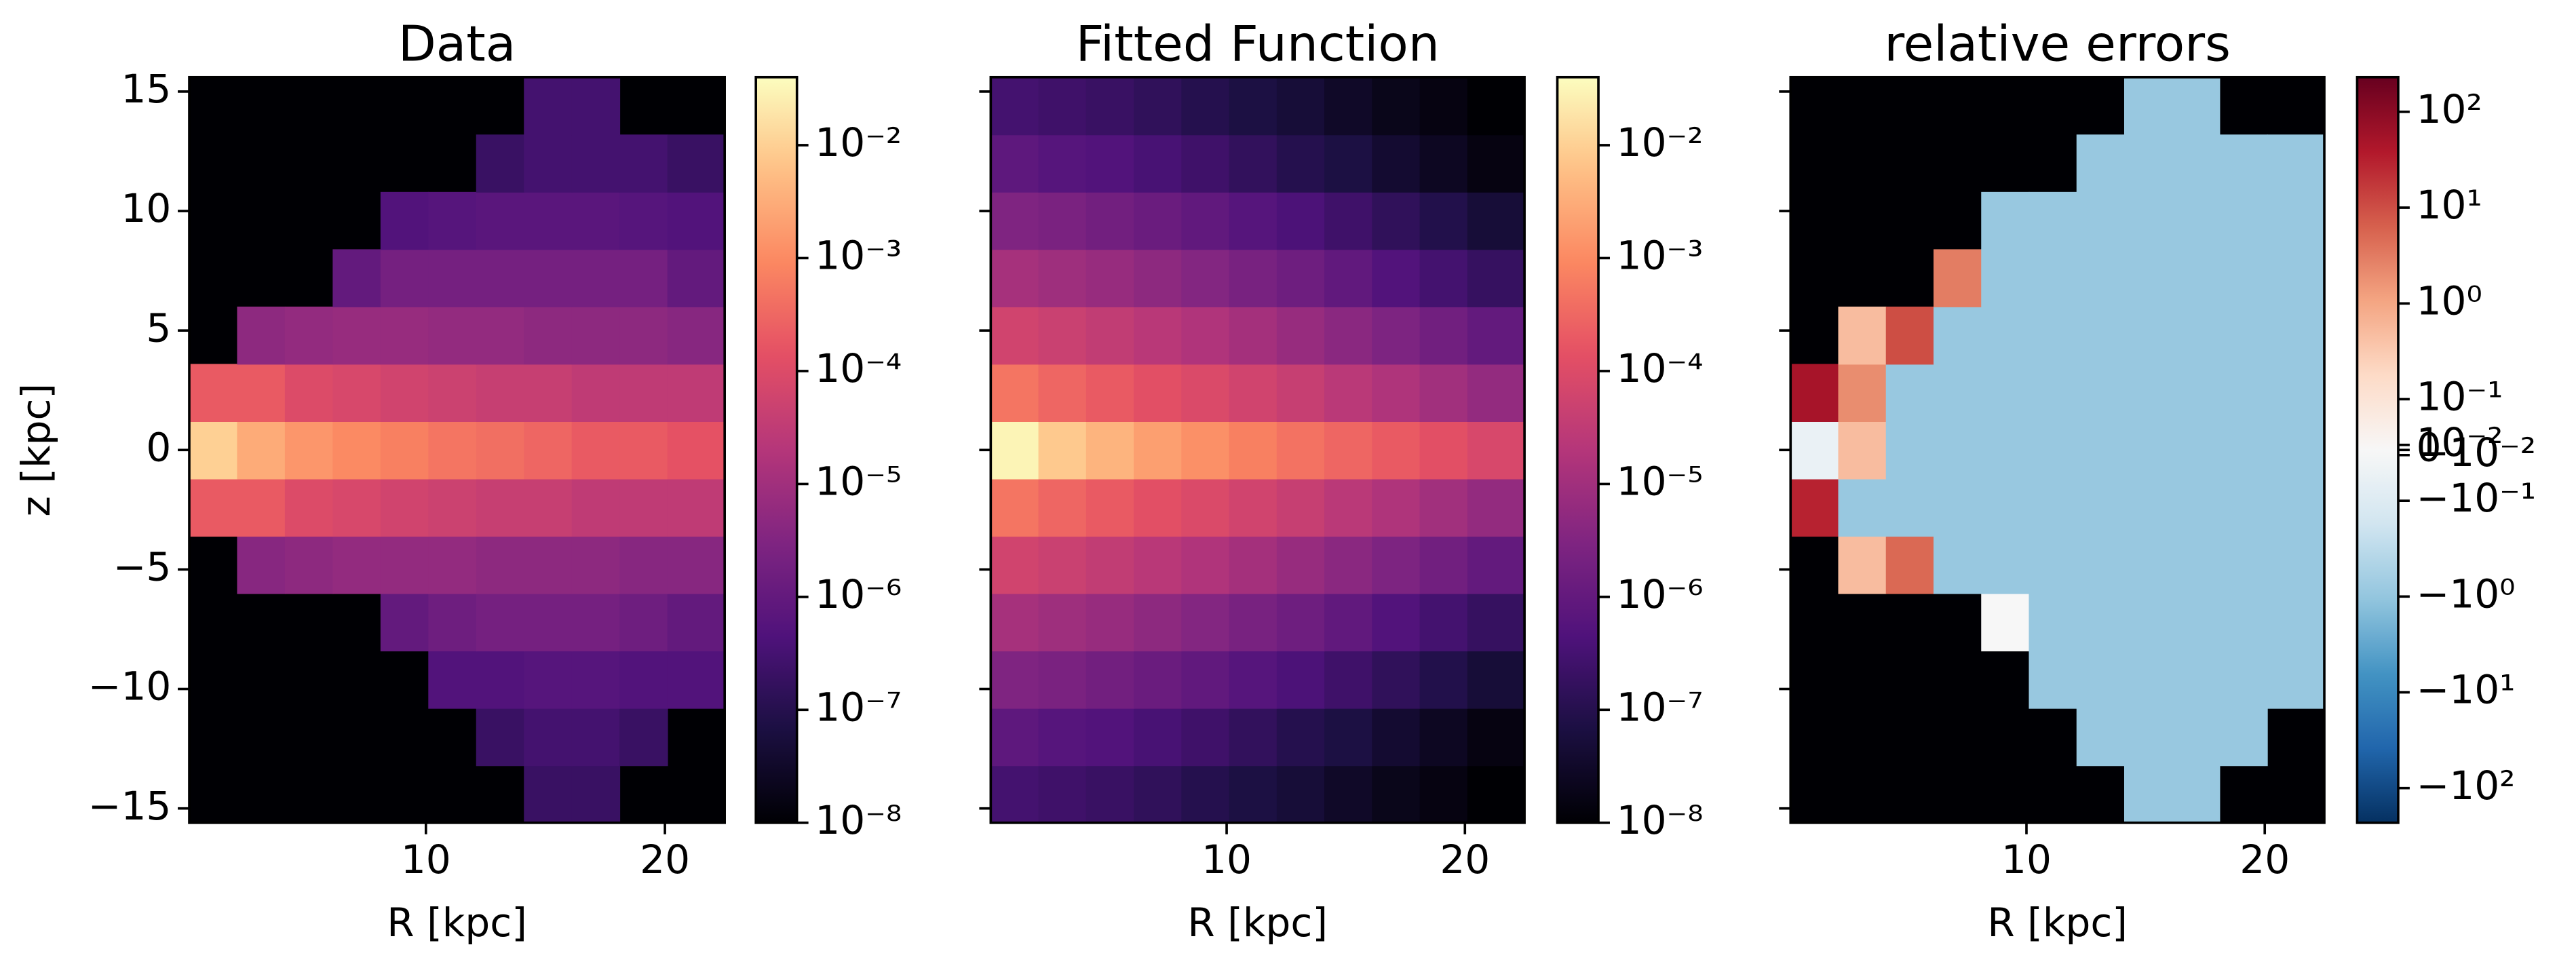  What do you see at coordinates (36, 450) in the screenshot?
I see `y-axis-label: z [kpc]` at bounding box center [36, 450].